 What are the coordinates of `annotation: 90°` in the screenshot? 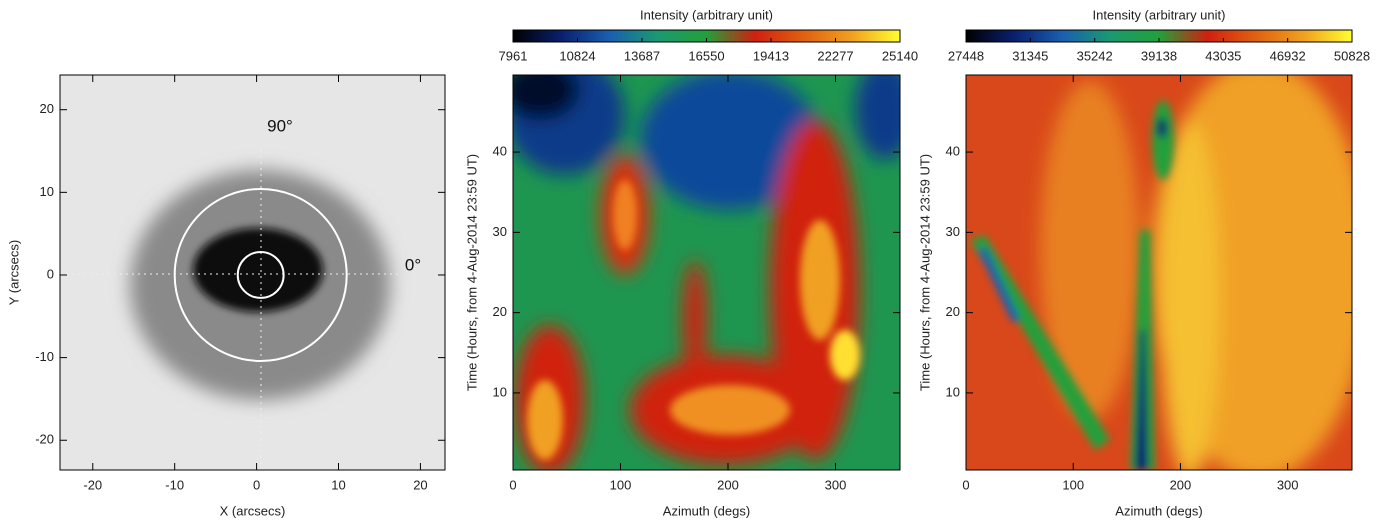 It's located at (280, 125).